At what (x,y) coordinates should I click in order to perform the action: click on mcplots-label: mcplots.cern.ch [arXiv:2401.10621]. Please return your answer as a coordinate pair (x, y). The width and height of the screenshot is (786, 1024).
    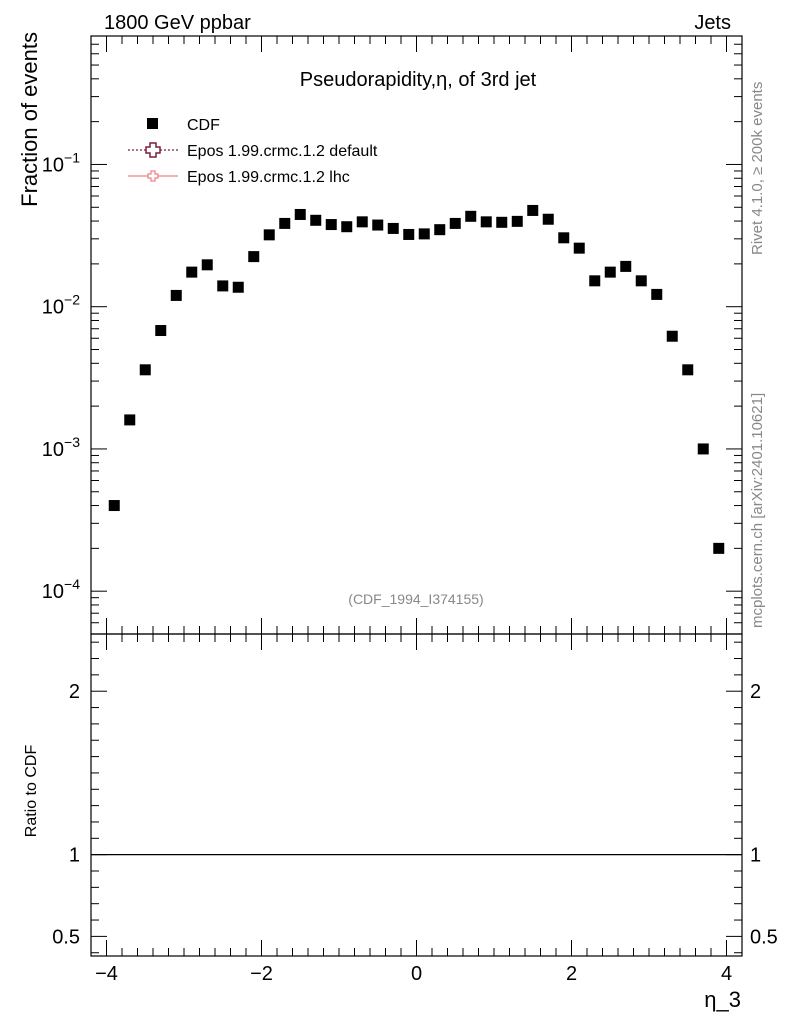
    Looking at the image, I should click on (757, 510).